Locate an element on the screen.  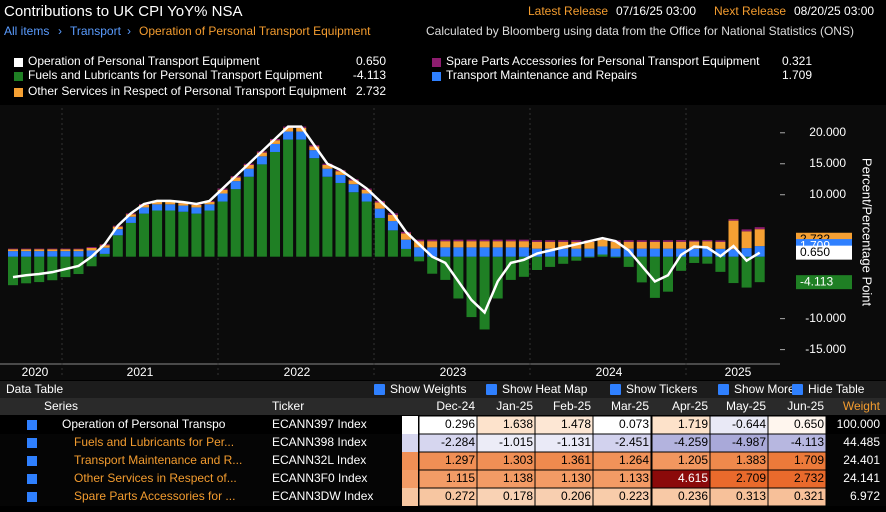
toolbar-button-label: Show More is located at coordinates (764, 389).